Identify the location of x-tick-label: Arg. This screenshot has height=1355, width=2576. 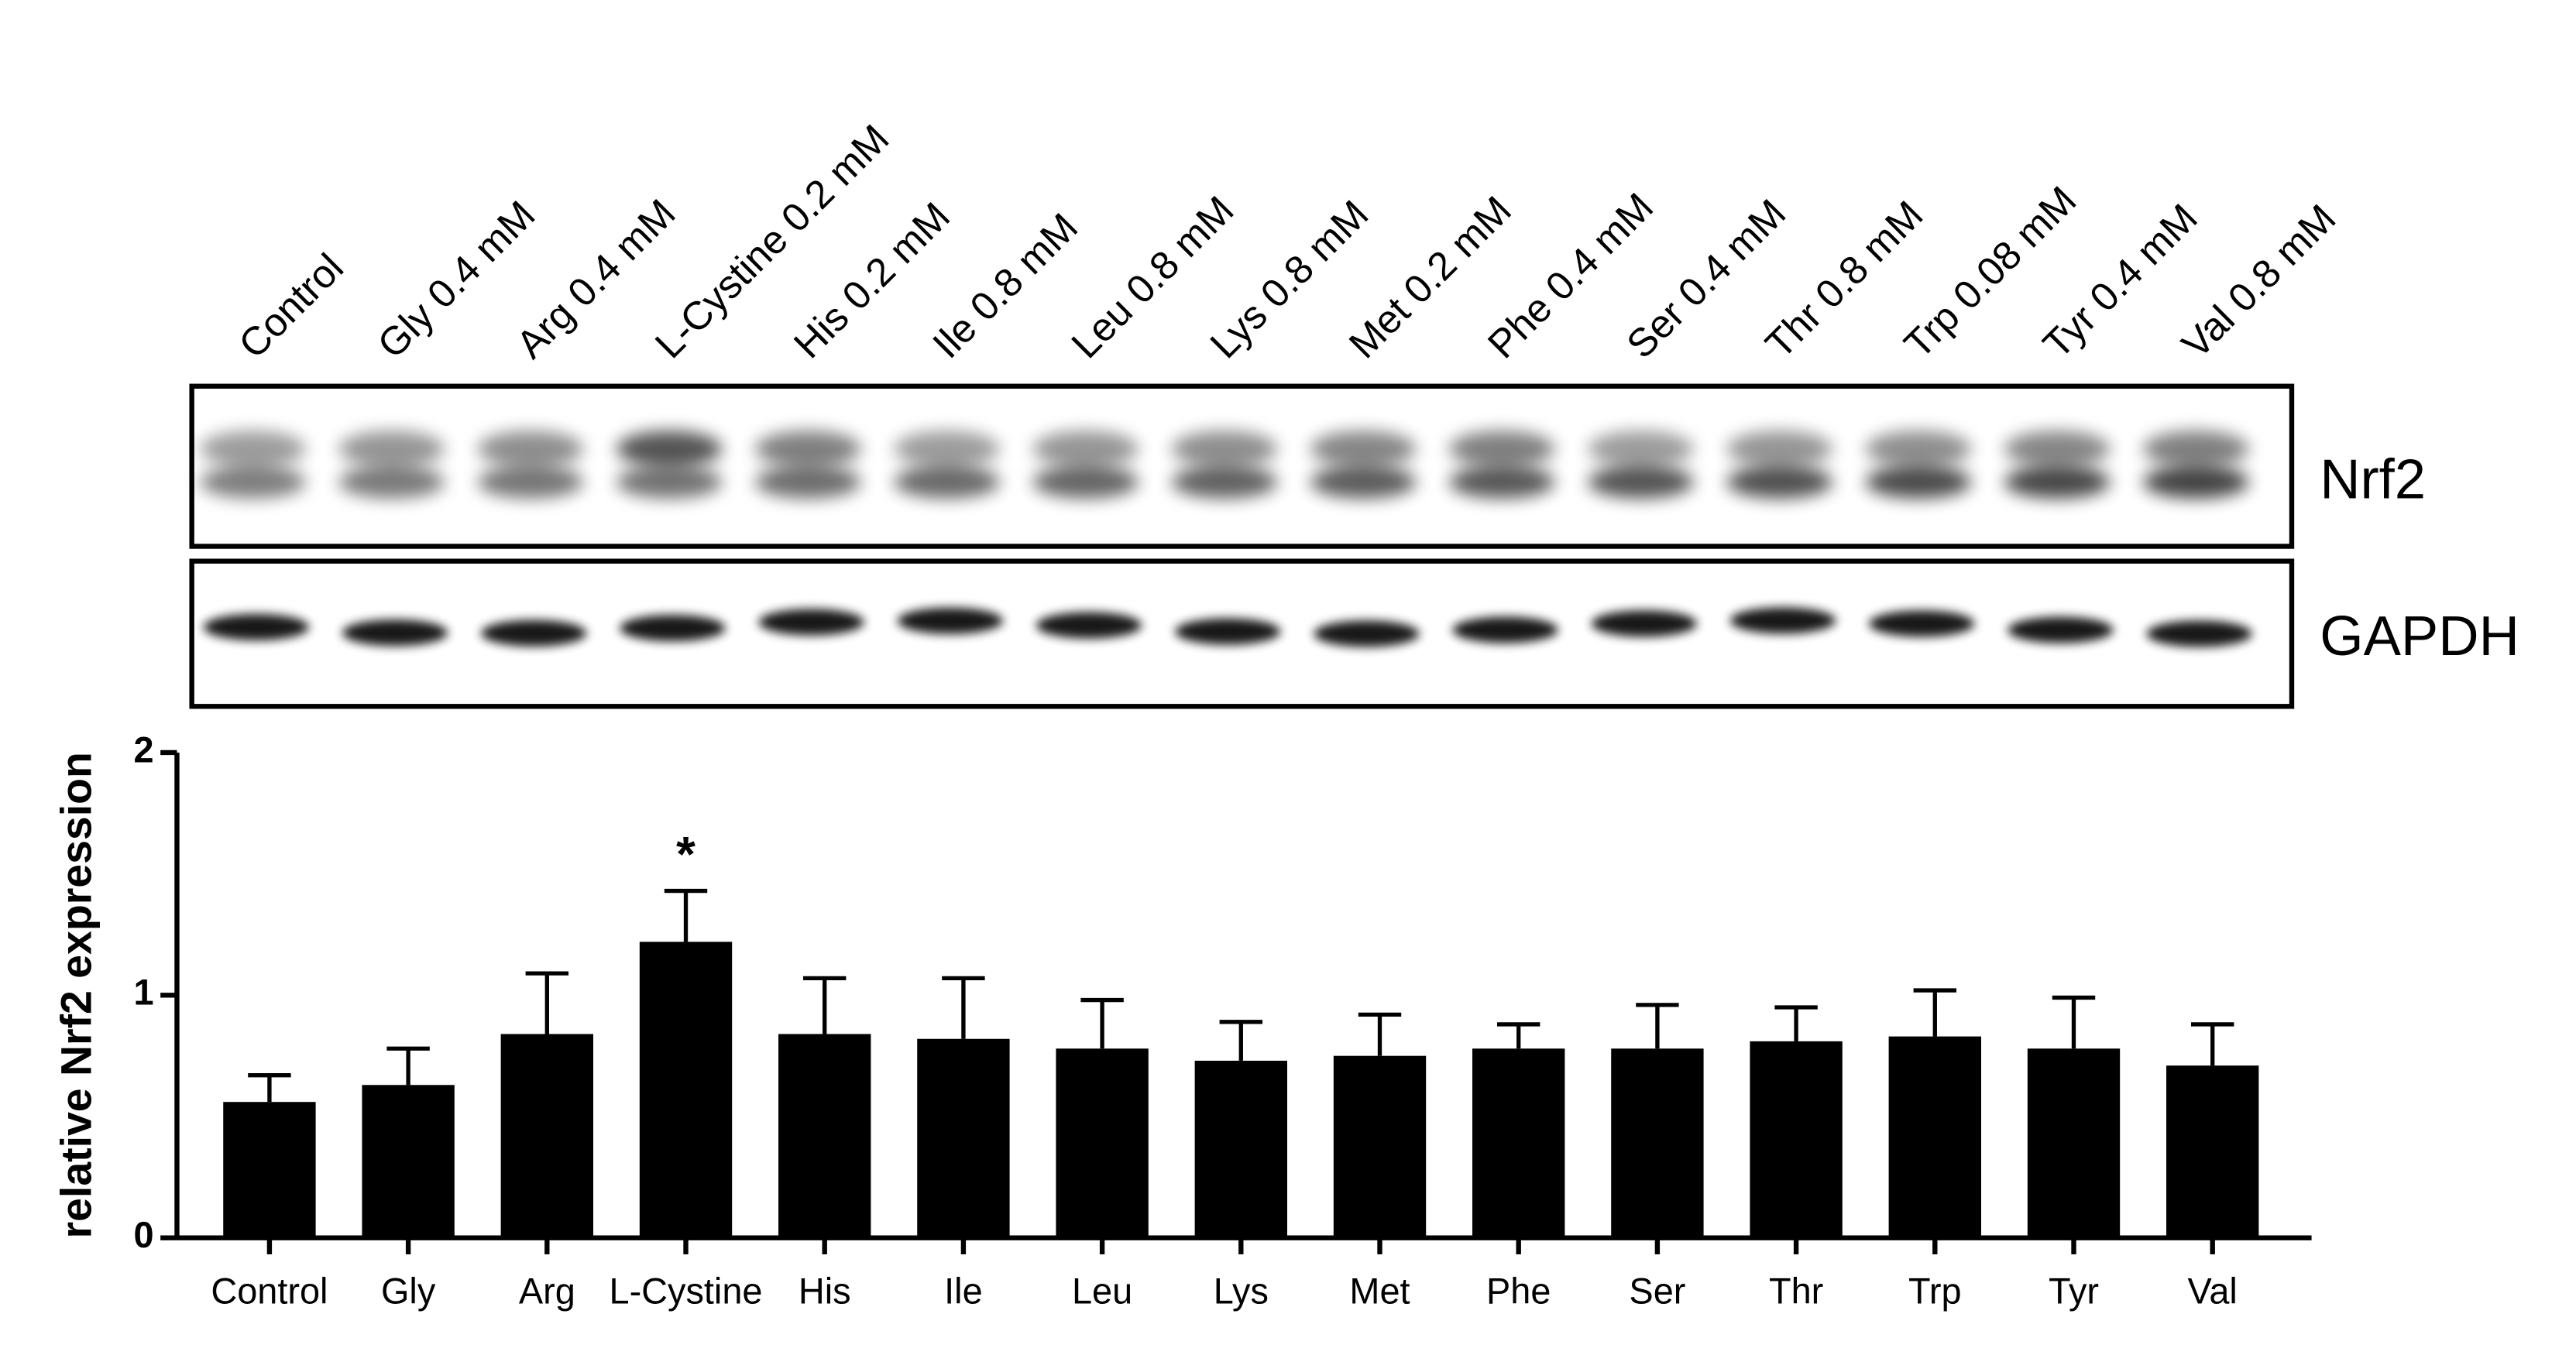
(547, 1291).